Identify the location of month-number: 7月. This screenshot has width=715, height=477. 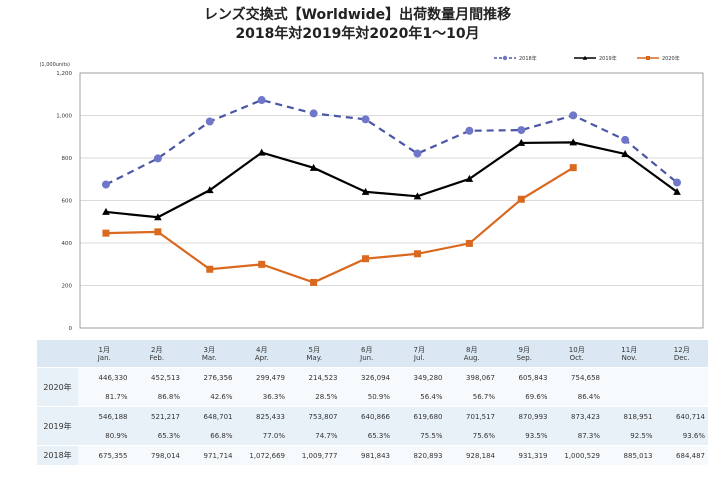
(419, 349).